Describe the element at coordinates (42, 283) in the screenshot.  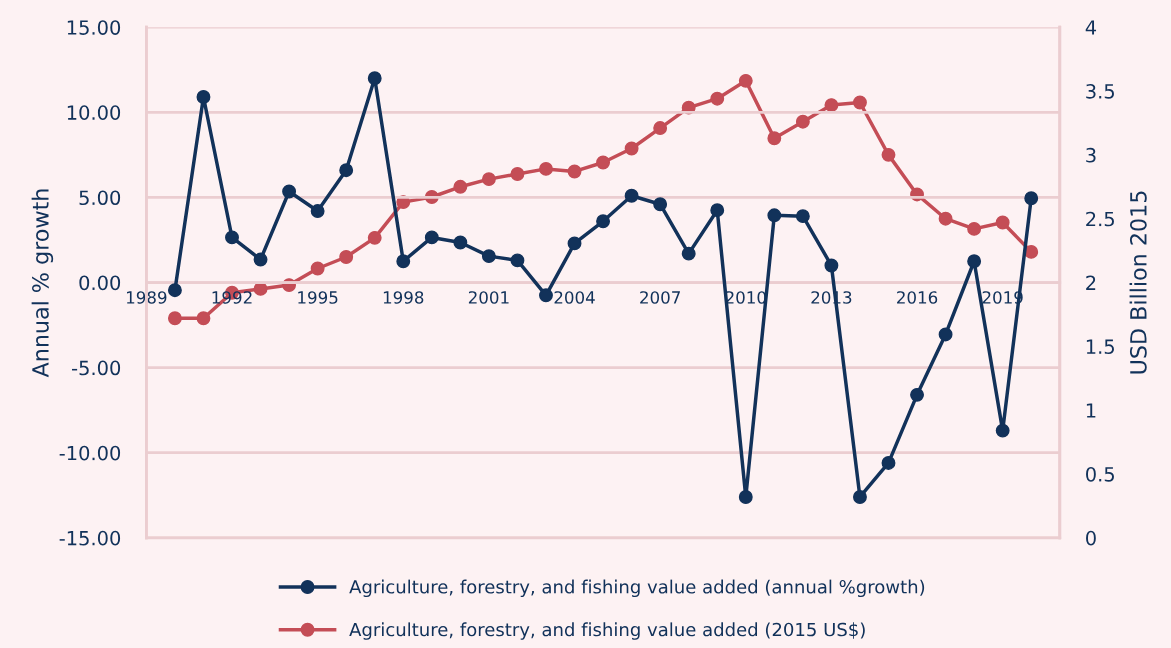
I see `y-axis-title: Annual % growth` at that location.